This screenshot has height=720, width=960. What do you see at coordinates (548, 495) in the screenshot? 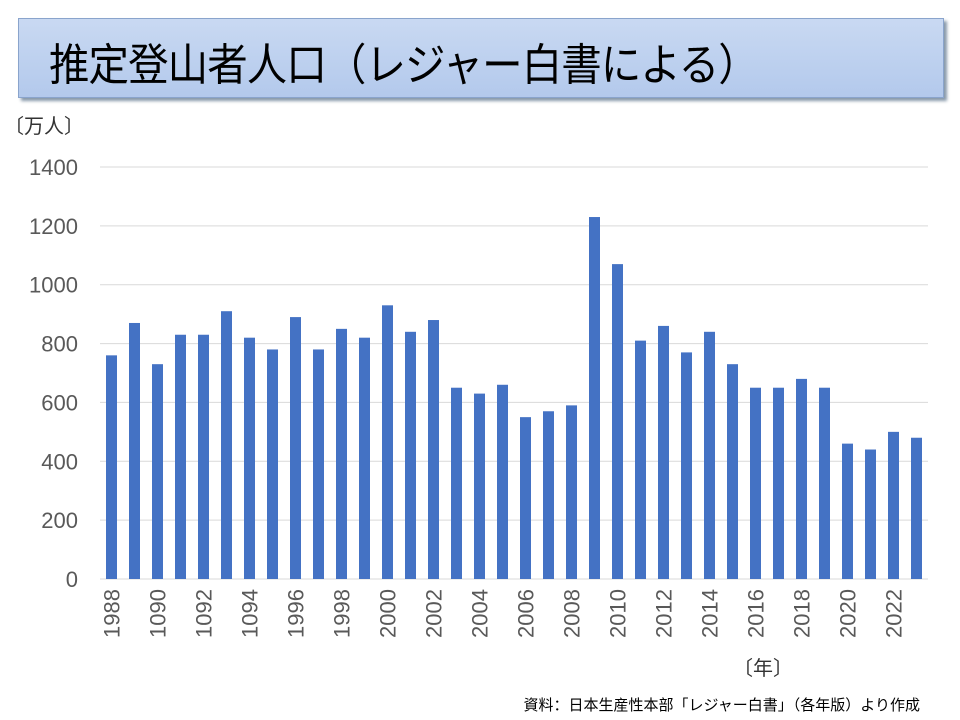
I see `bar-2007` at bounding box center [548, 495].